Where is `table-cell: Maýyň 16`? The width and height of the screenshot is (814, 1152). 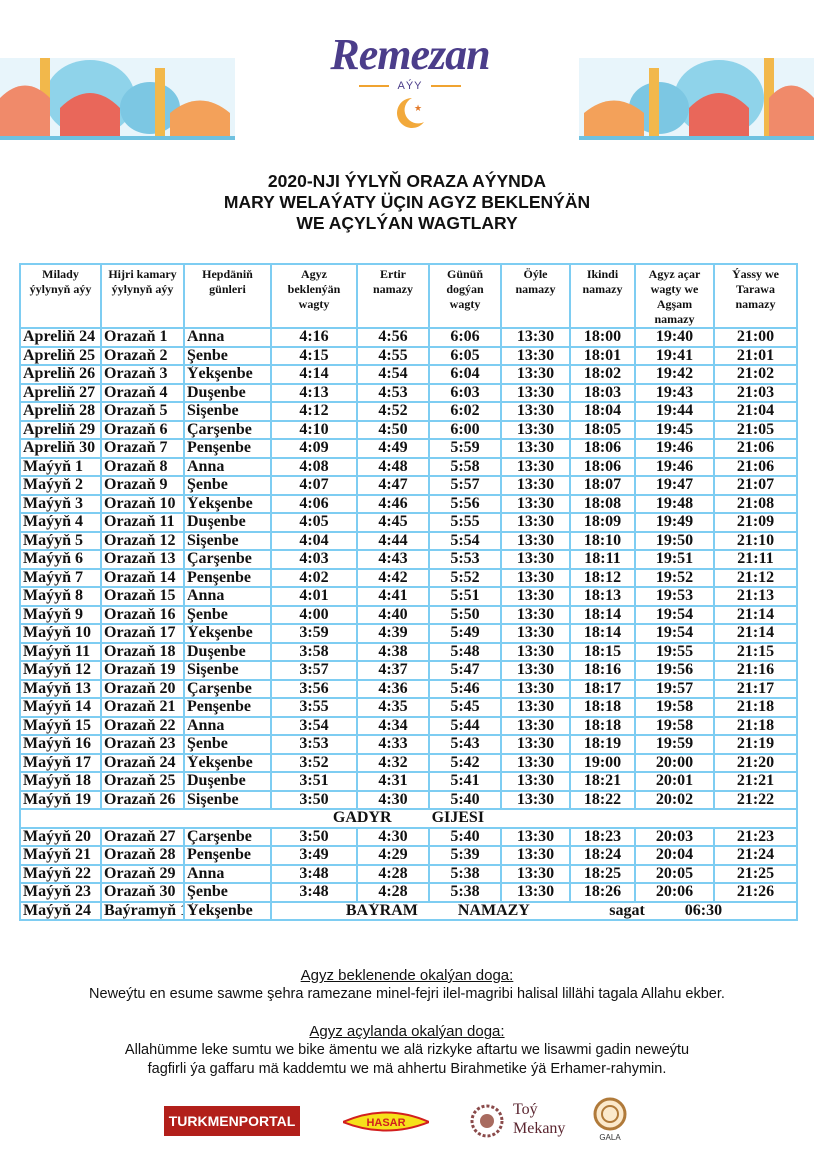
table-cell: Maýyň 16 is located at coordinates (60, 744).